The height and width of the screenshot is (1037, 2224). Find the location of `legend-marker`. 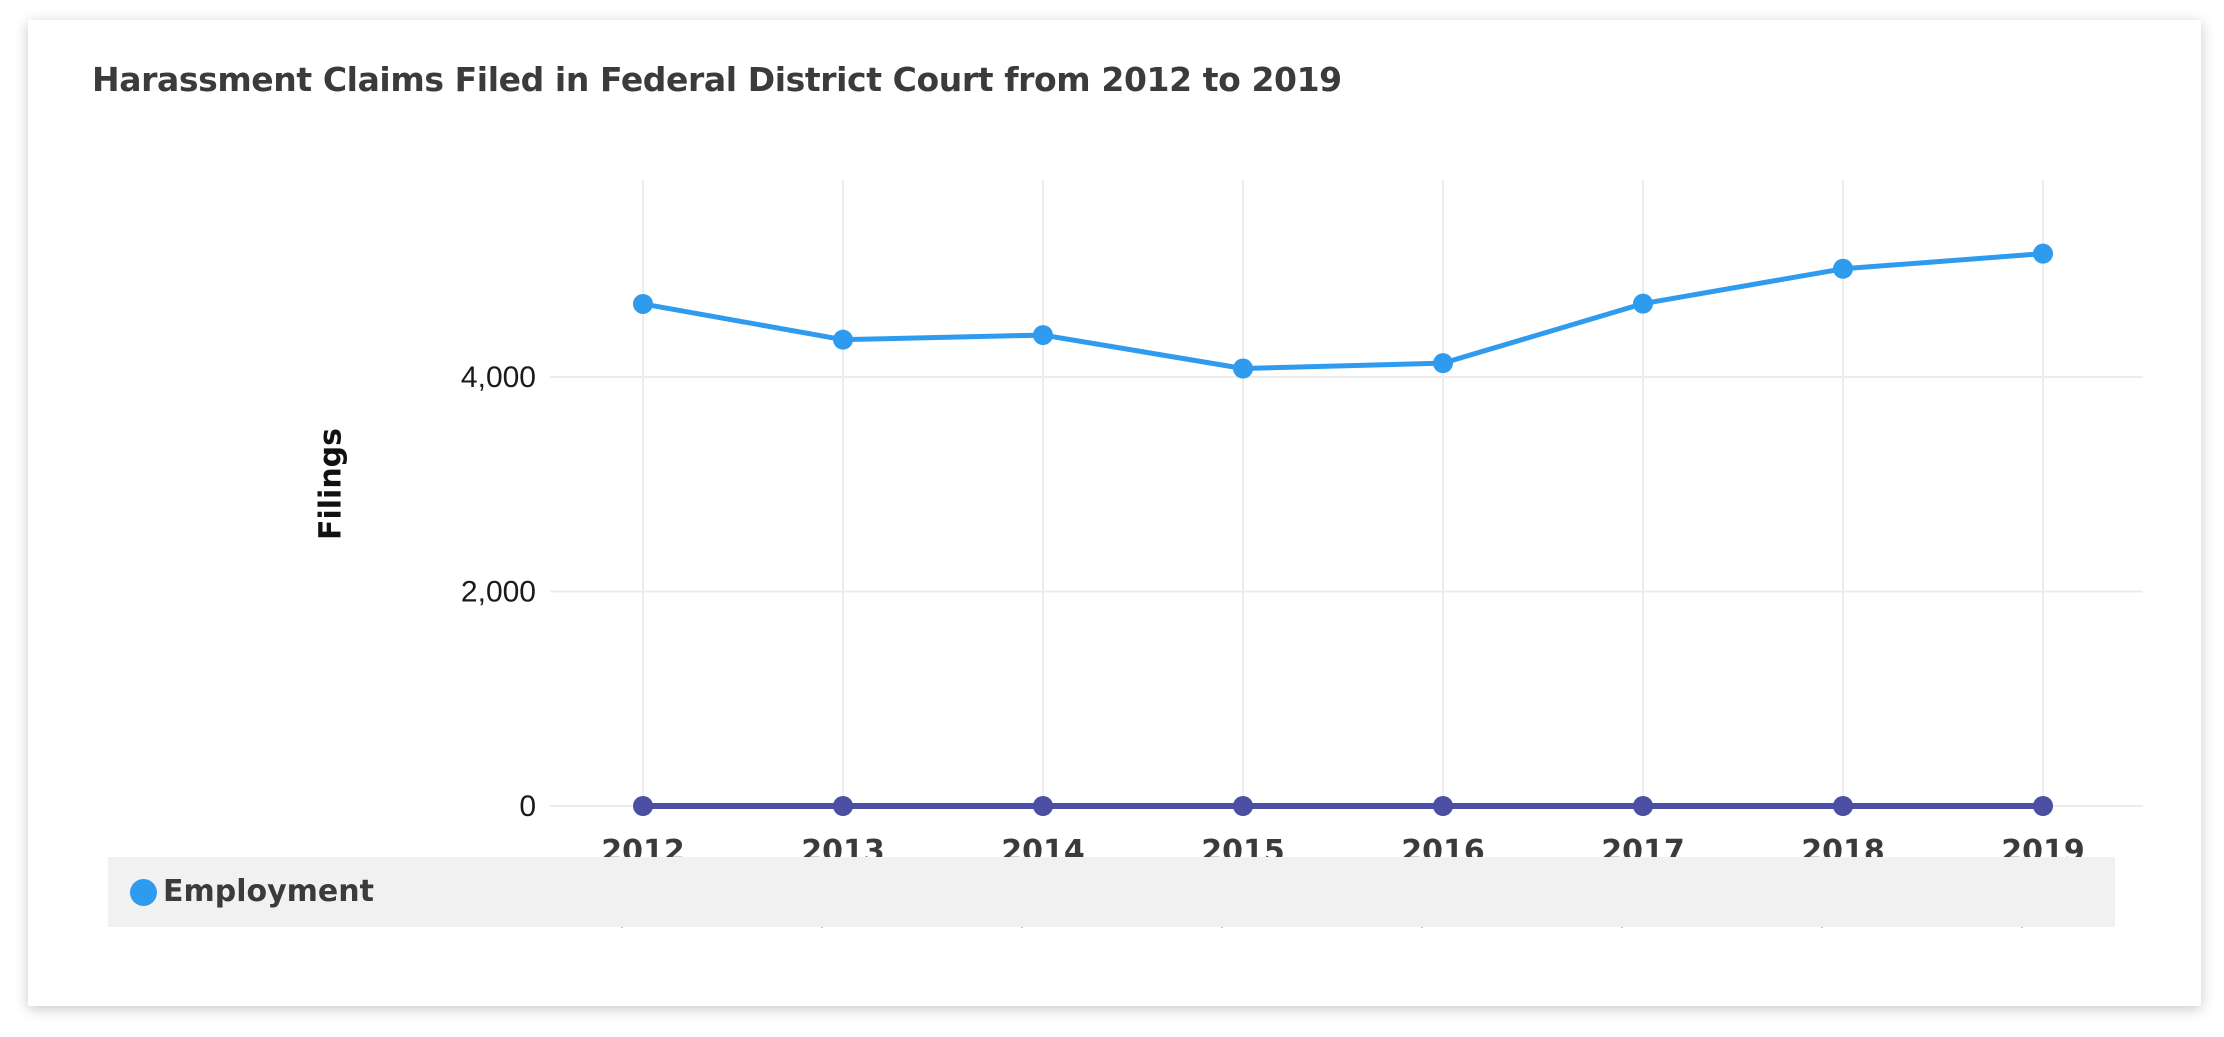

legend-marker is located at coordinates (143, 892).